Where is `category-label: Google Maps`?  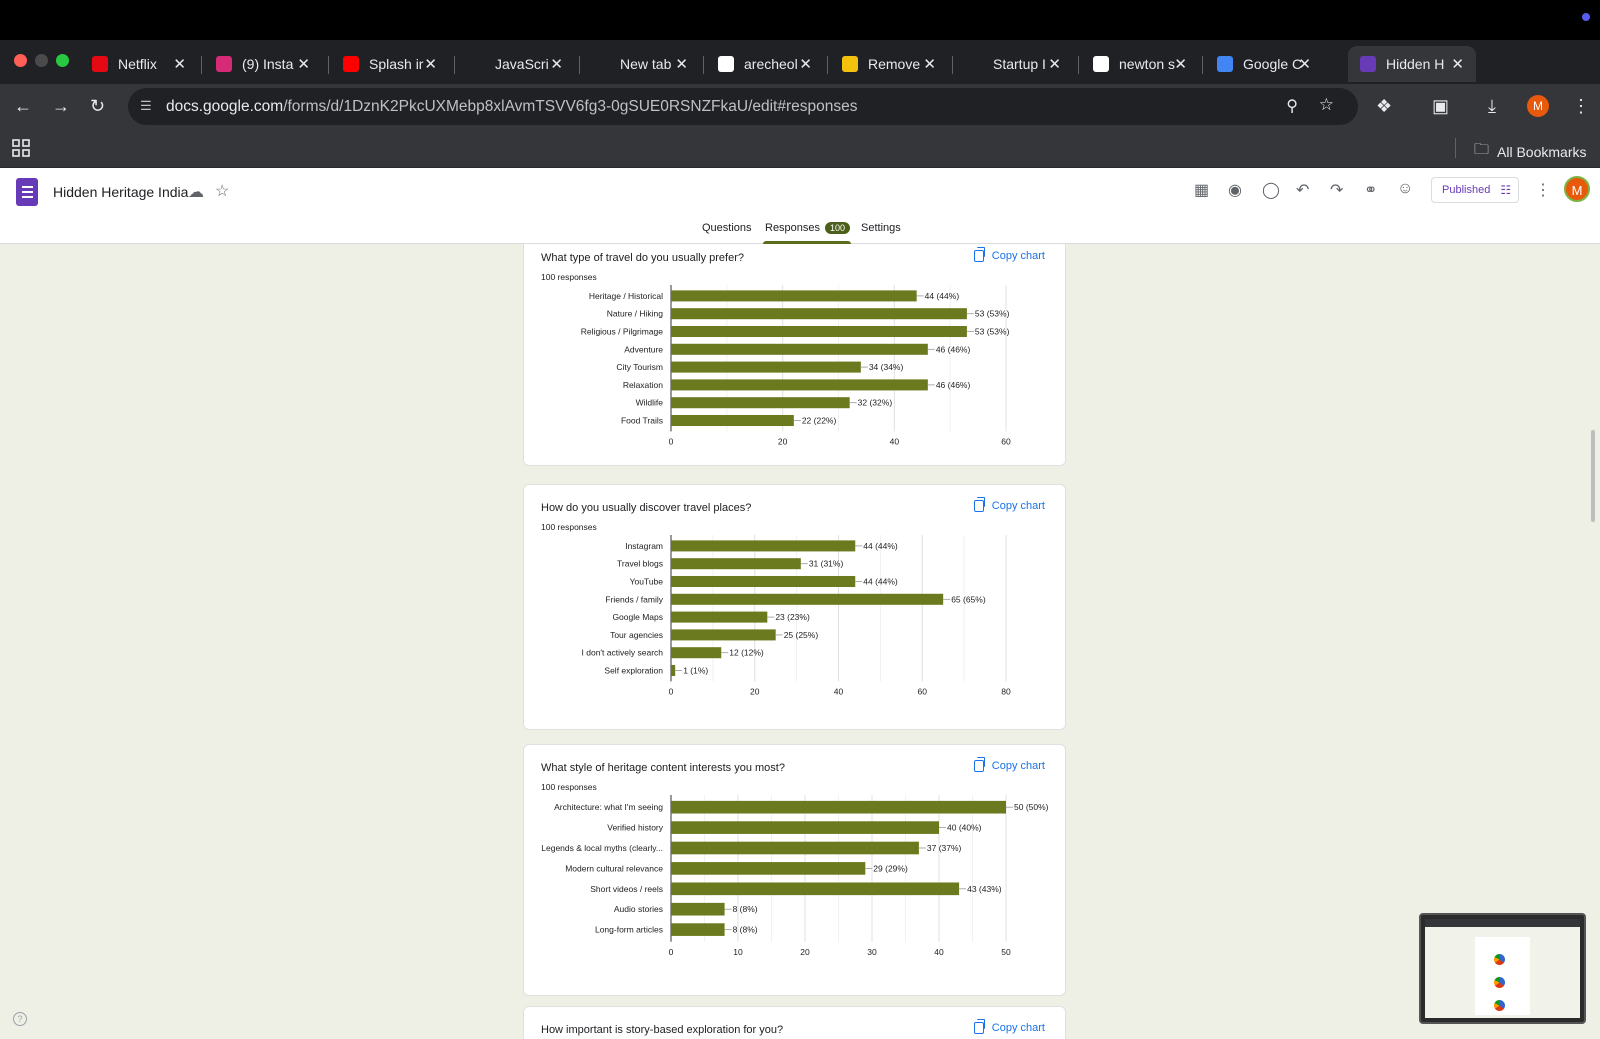
category-label: Google Maps is located at coordinates (637, 617).